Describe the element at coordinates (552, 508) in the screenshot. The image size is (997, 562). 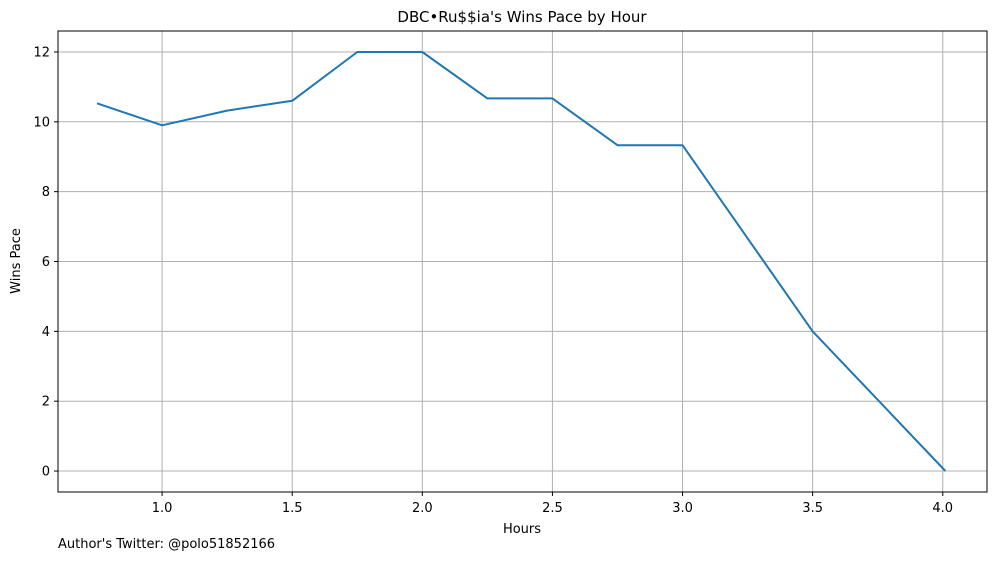
I see `x-tick-label: 2.5` at that location.